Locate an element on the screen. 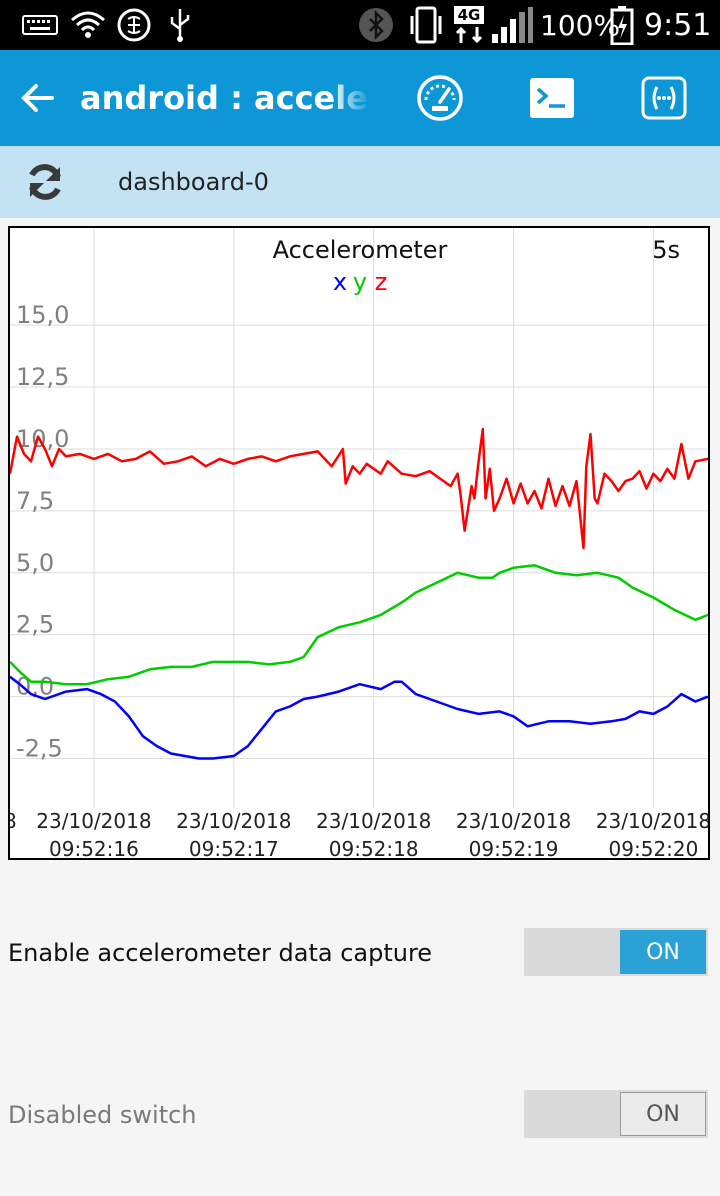 Image resolution: width=720 pixels, height=1196 pixels. app-bar: android : accelerometer is located at coordinates (360, 98).